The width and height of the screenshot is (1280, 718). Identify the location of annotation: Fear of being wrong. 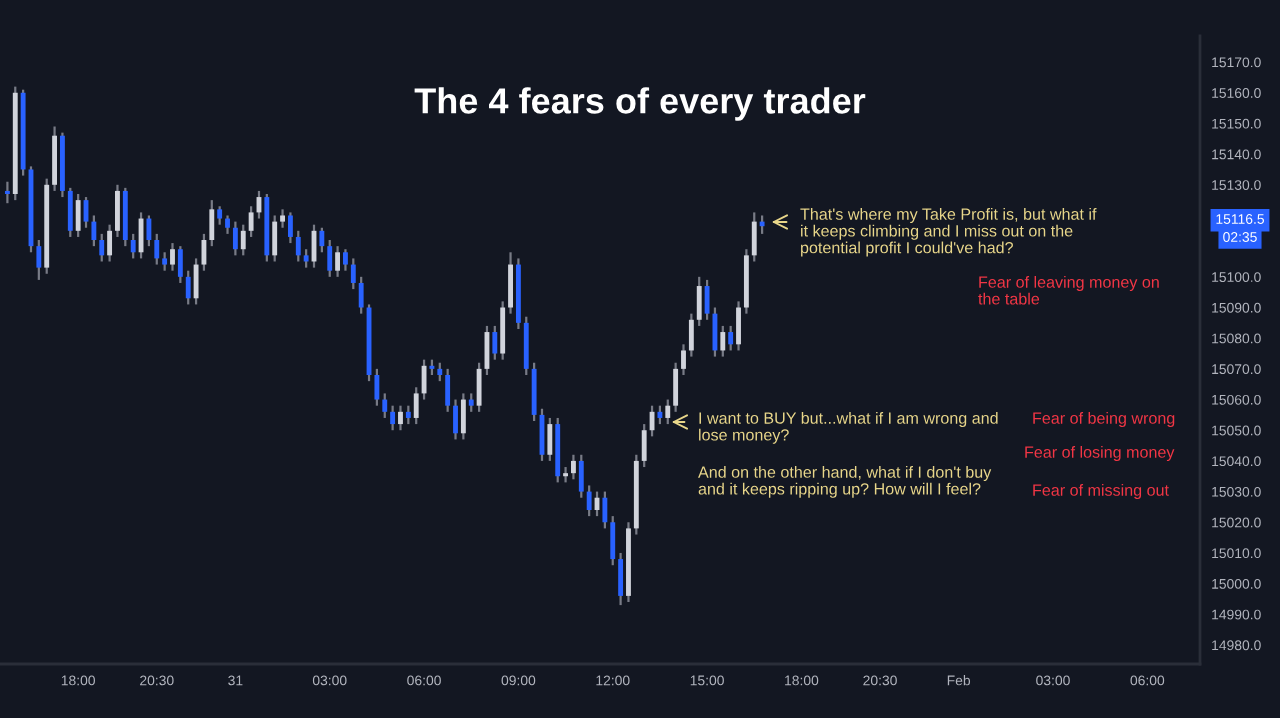
(1104, 420).